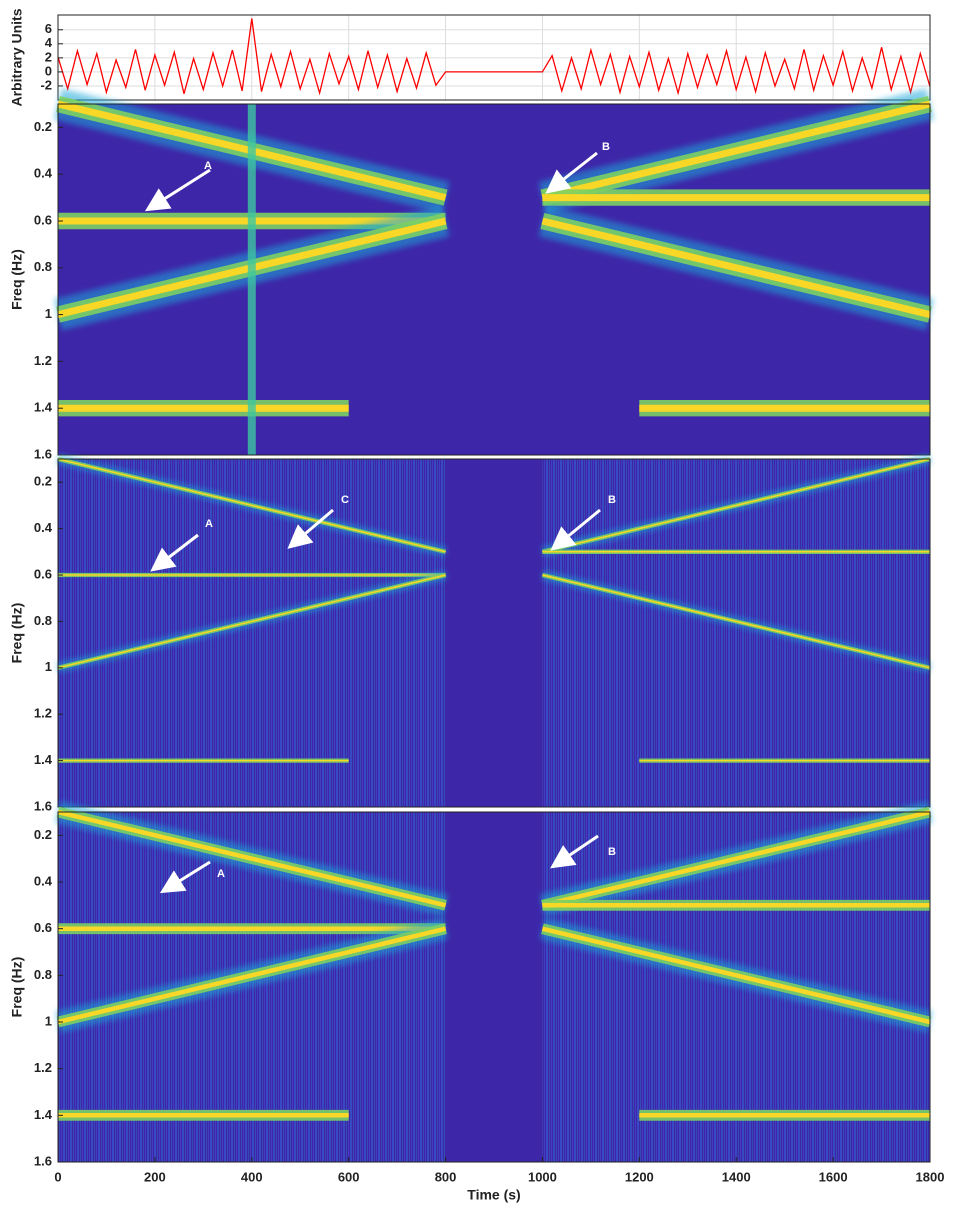 The width and height of the screenshot is (953, 1207). I want to click on x-tick-label: 1600, so click(833, 1176).